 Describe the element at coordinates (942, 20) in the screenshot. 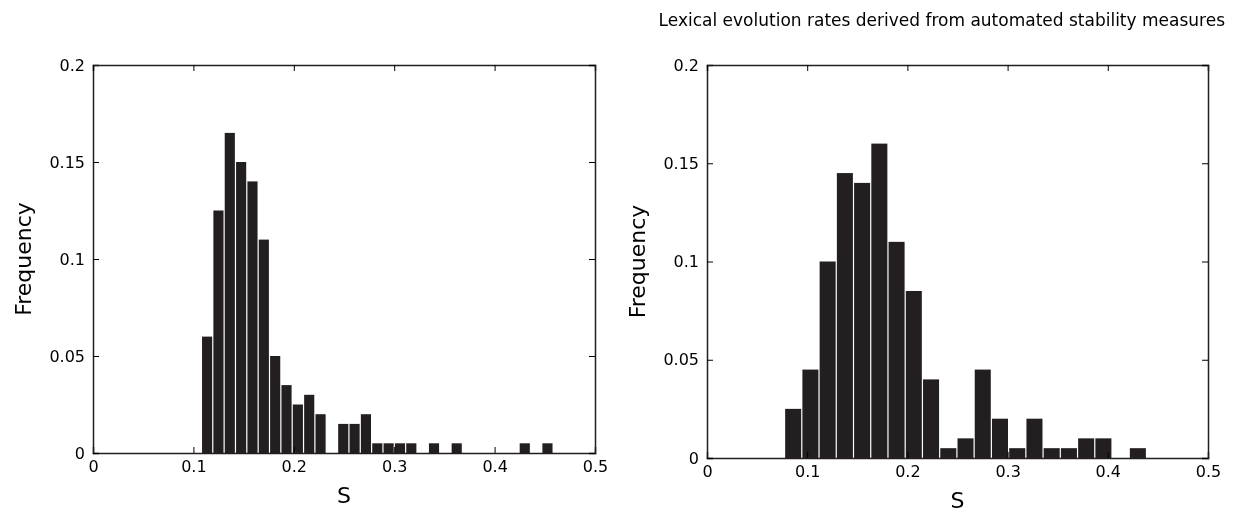

I see `text: Lexical evolution rates derived from automated stability measures` at that location.